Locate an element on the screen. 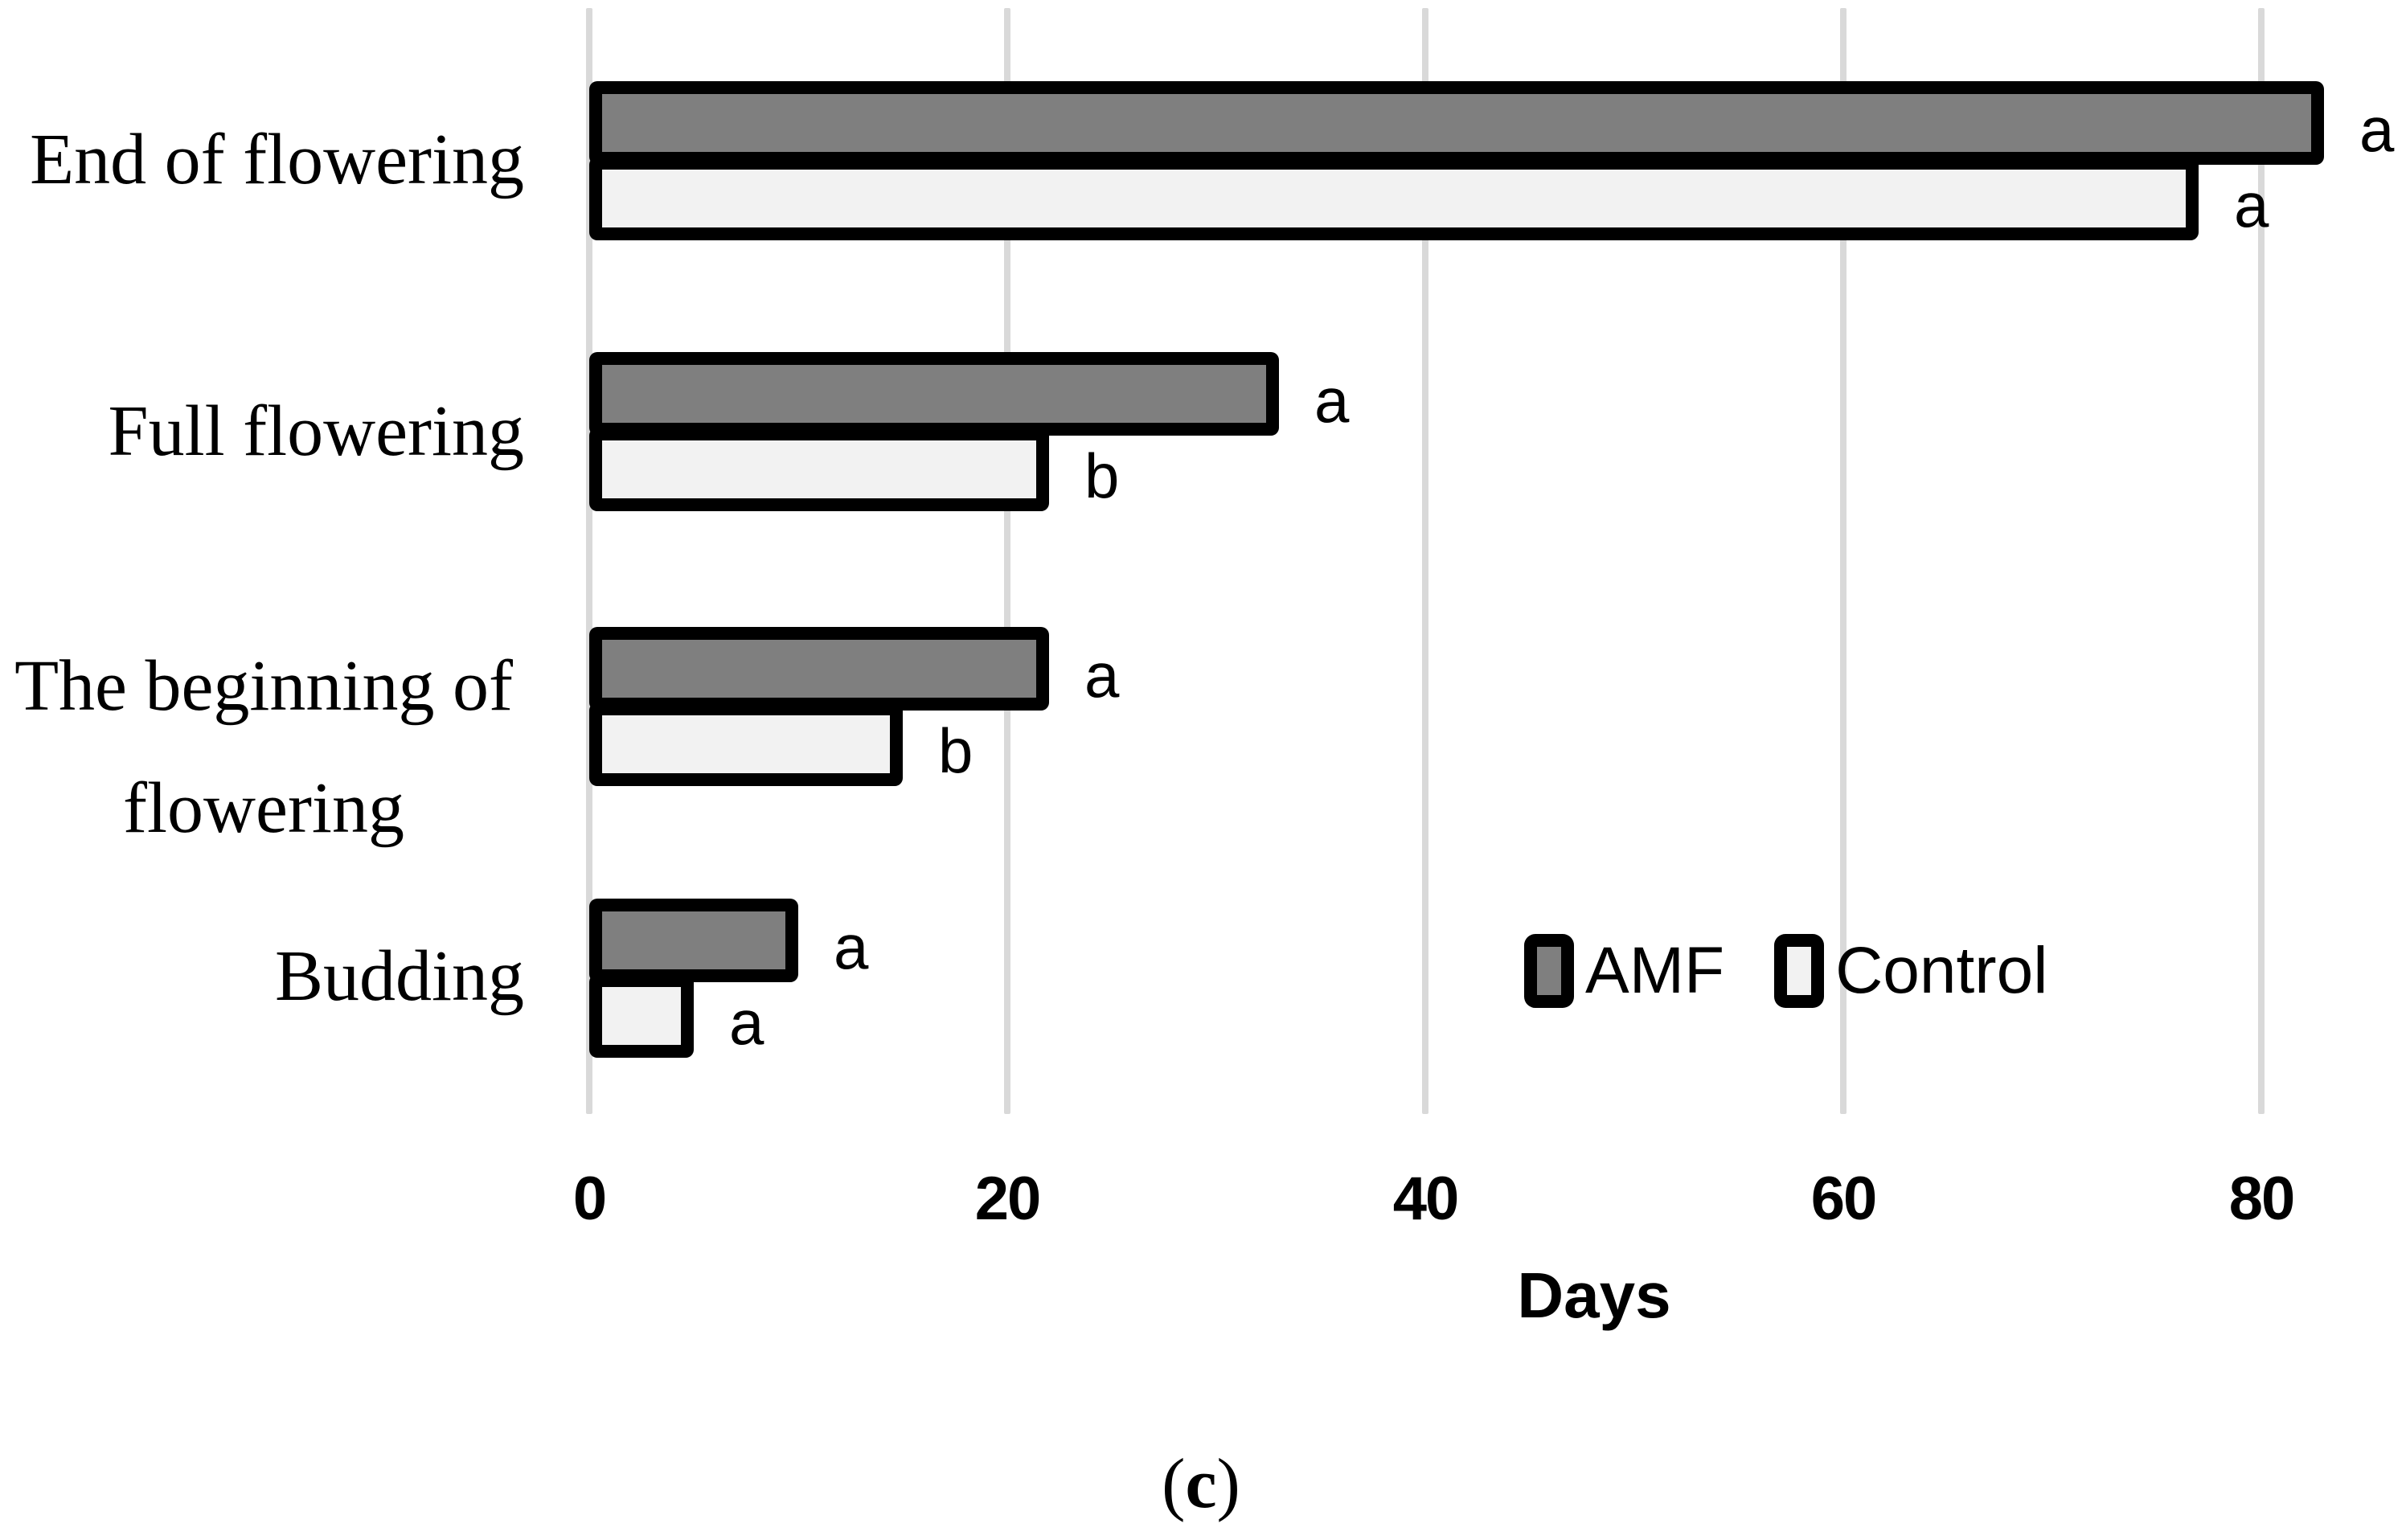  x-axis-title: Days is located at coordinates (1594, 1295).